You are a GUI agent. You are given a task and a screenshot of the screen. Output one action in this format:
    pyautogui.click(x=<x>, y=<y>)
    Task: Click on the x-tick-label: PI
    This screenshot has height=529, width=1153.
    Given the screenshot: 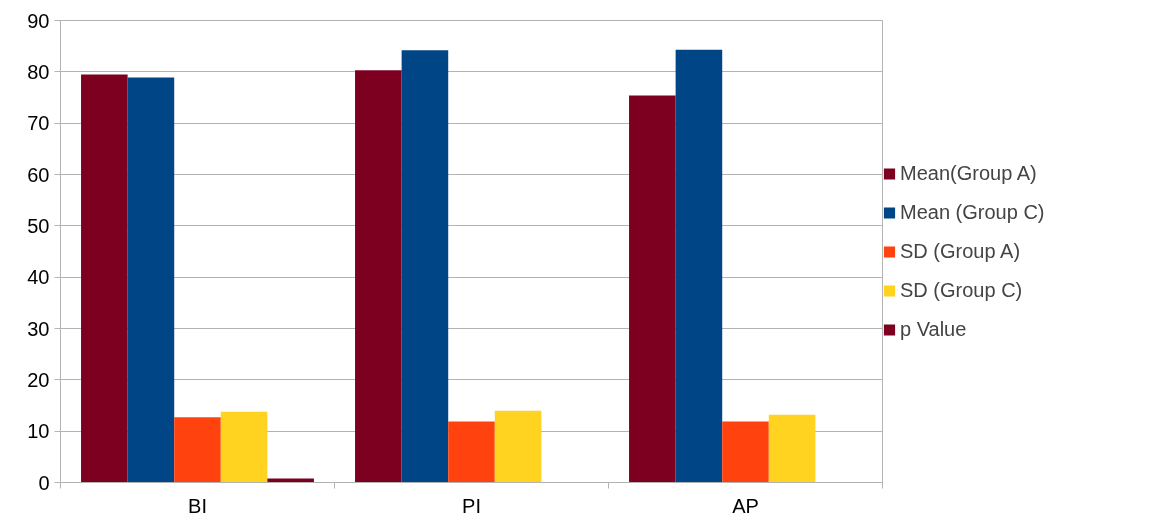 What is the action you would take?
    pyautogui.click(x=471, y=505)
    